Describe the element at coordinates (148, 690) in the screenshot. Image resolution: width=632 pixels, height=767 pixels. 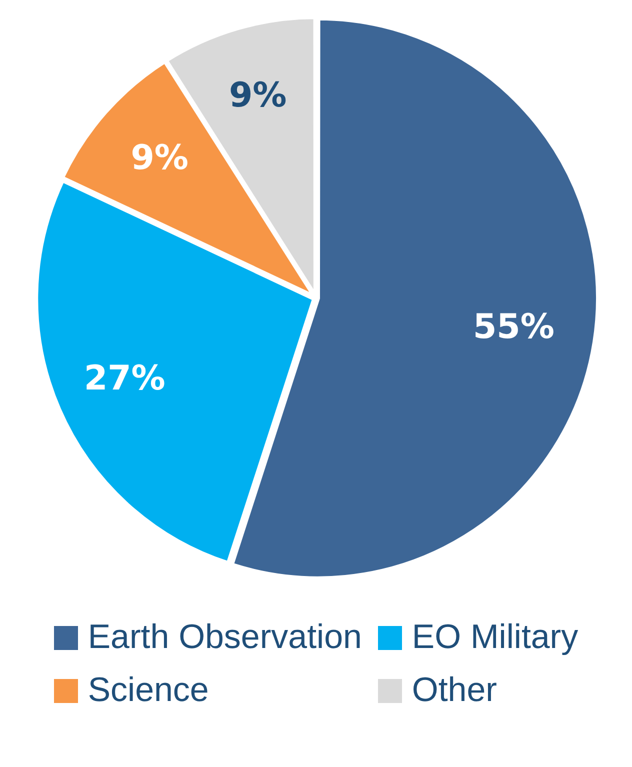
I see `legend-label: Science` at that location.